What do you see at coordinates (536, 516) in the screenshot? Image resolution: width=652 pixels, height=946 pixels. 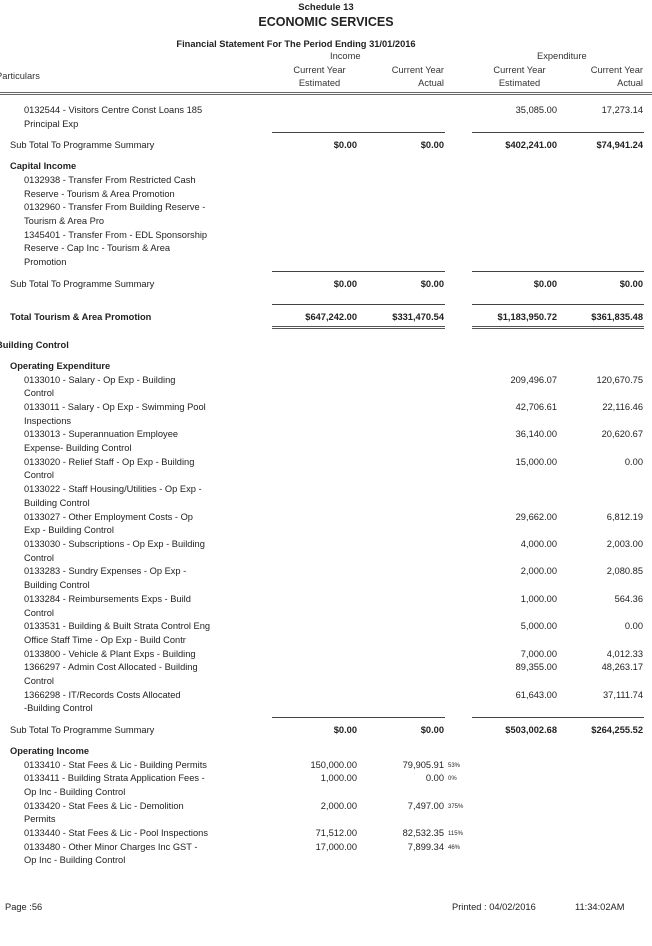 I see `expenditure-estimated: 29,662.00` at bounding box center [536, 516].